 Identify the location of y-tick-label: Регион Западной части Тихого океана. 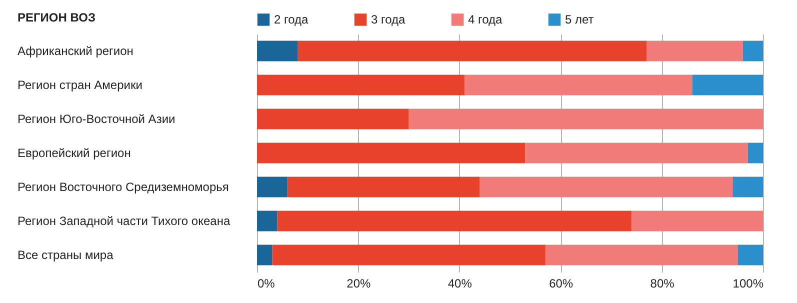
(124, 221).